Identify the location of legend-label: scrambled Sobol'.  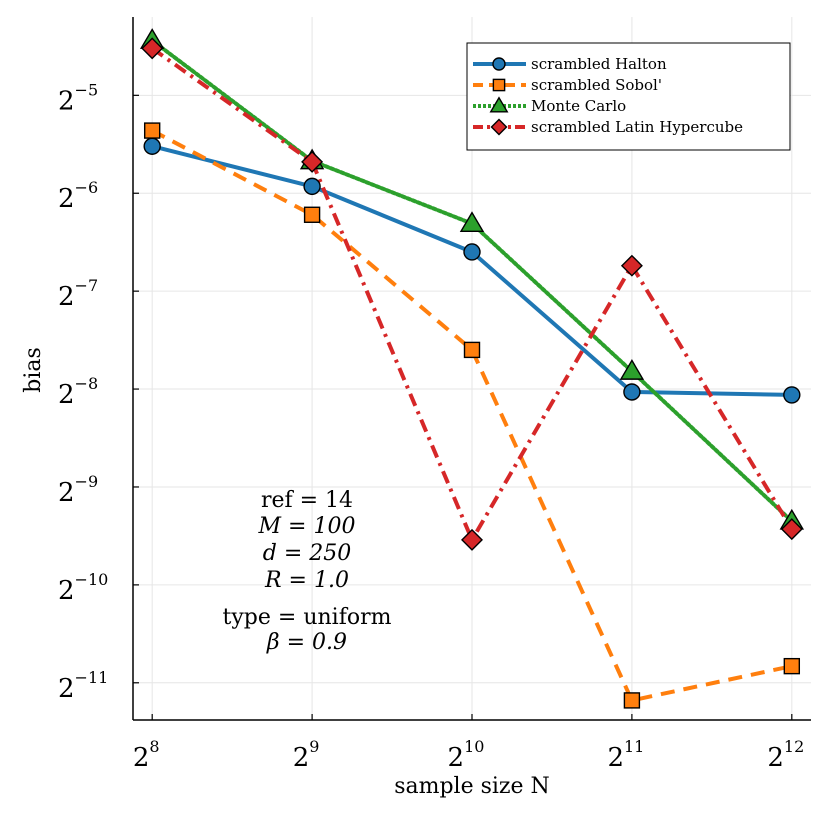
(596, 85).